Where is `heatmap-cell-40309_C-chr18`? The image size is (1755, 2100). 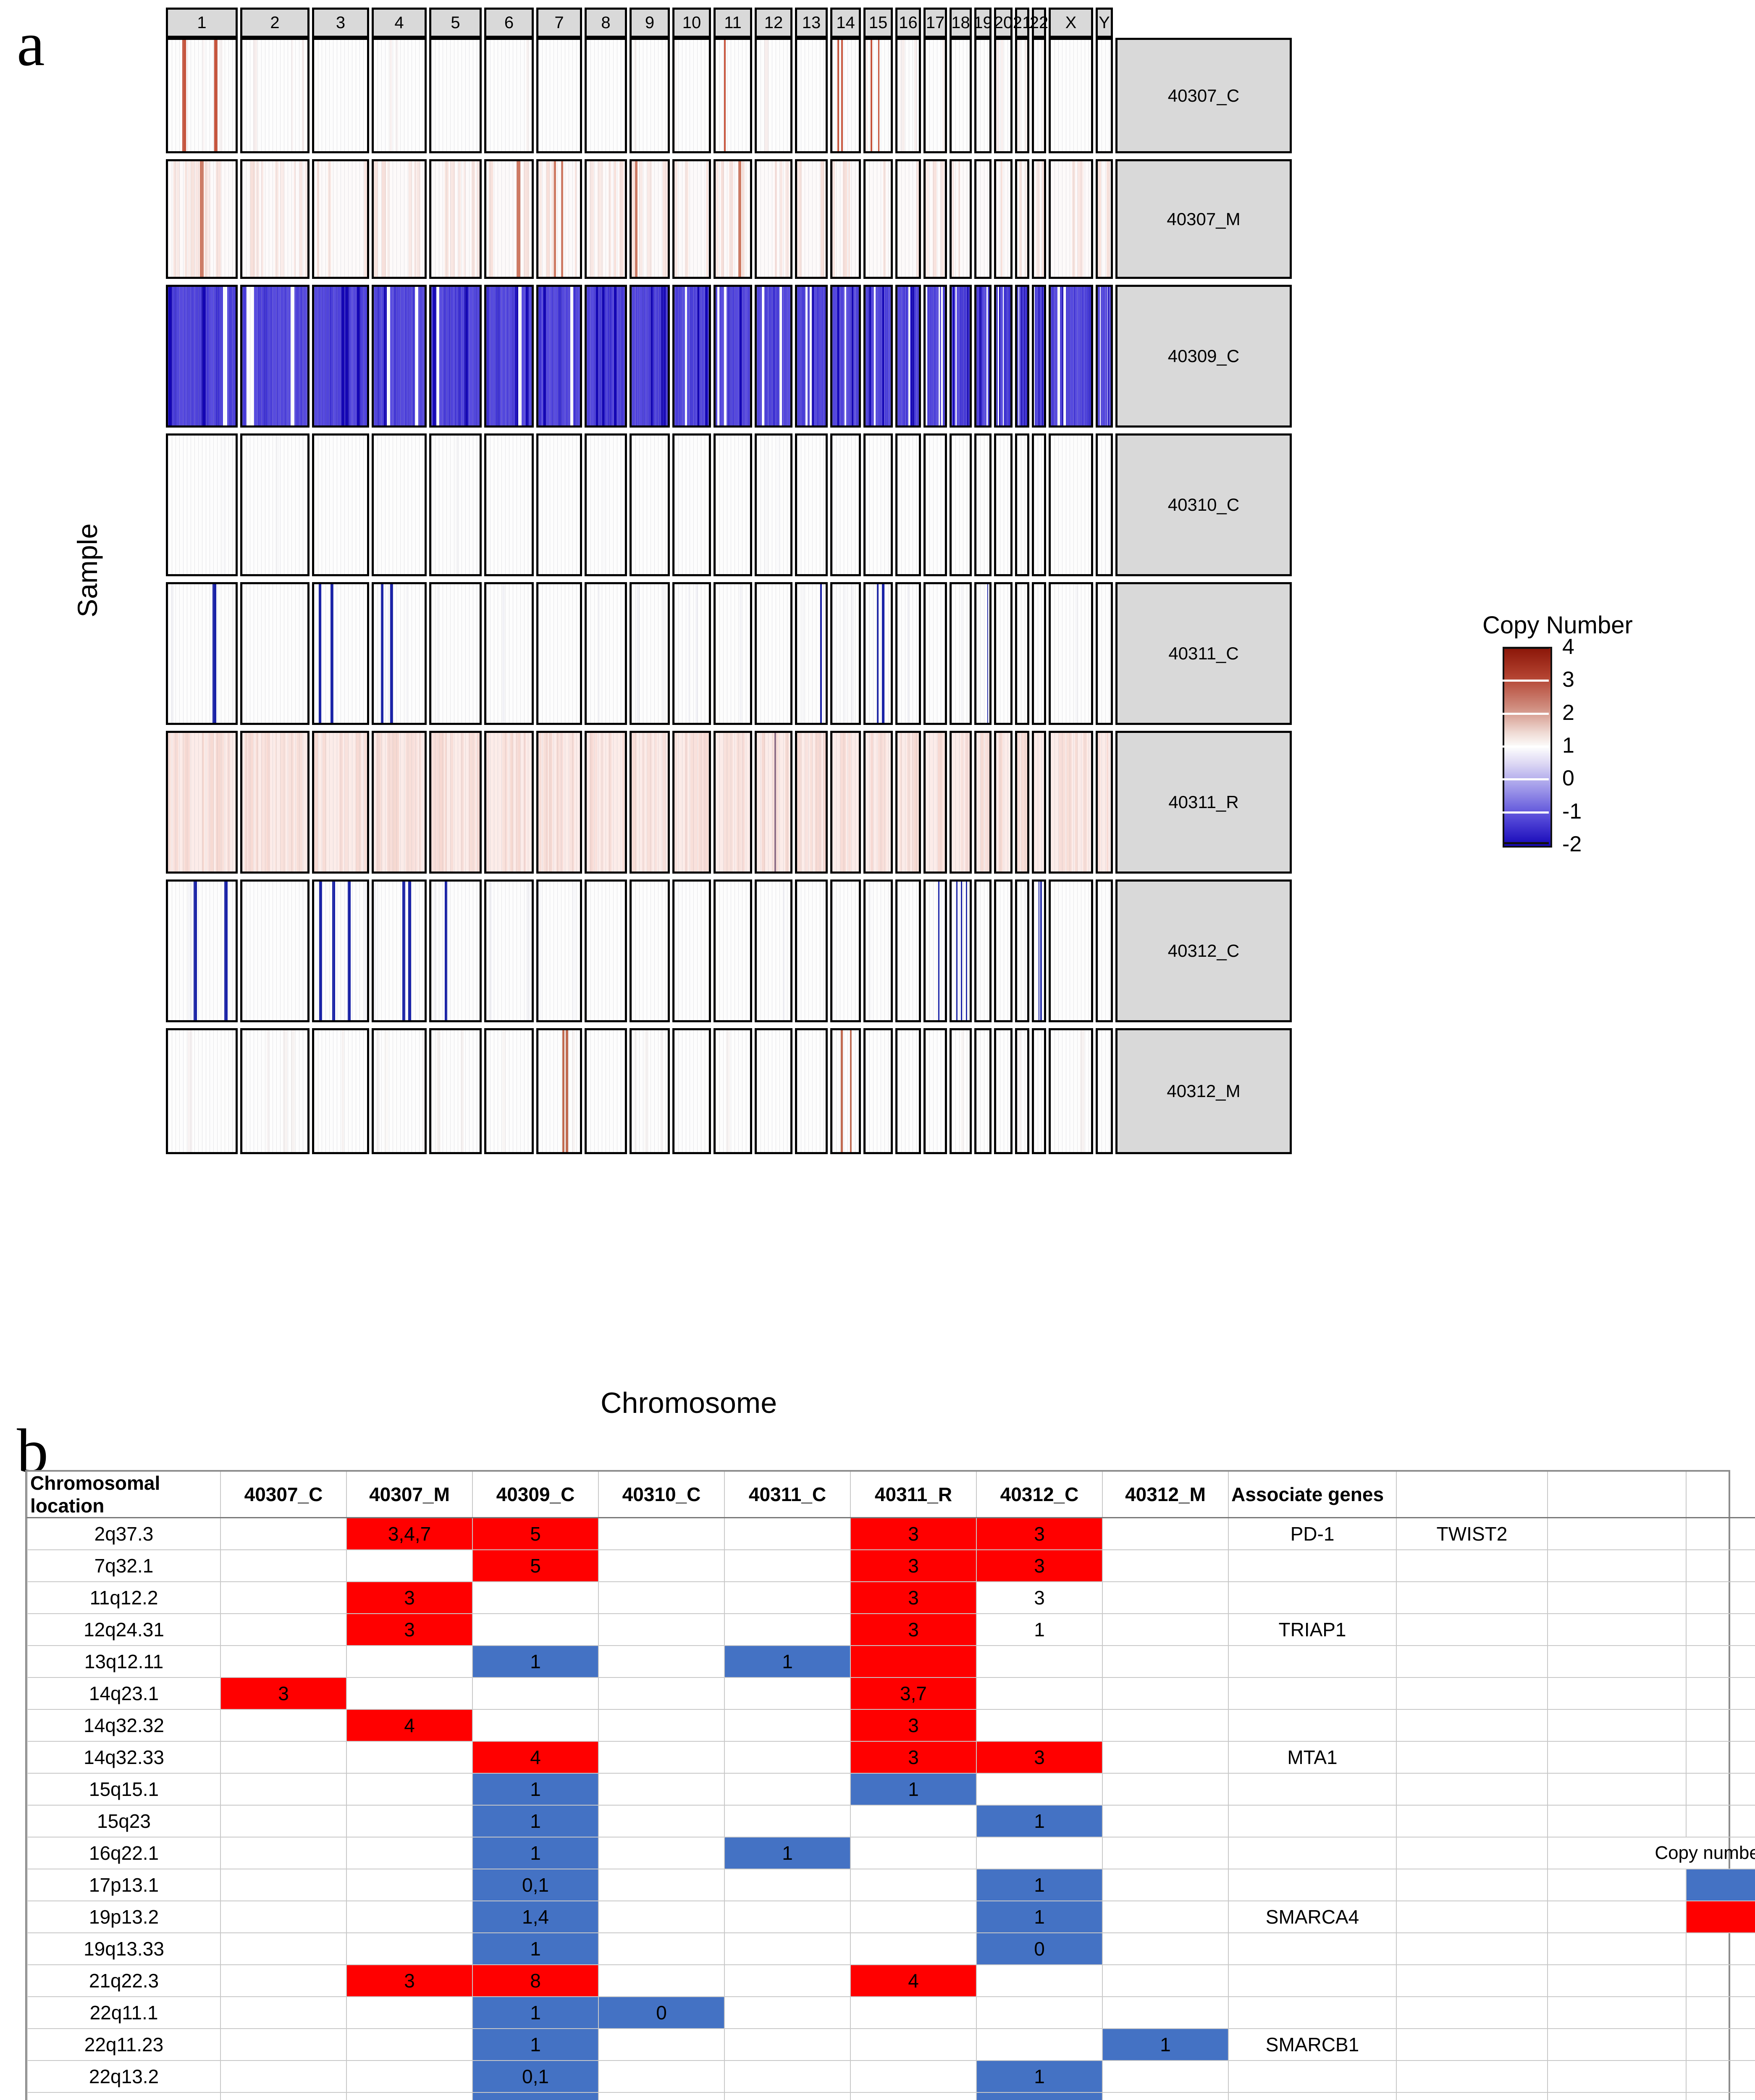
heatmap-cell-40309_C-chr18 is located at coordinates (961, 356).